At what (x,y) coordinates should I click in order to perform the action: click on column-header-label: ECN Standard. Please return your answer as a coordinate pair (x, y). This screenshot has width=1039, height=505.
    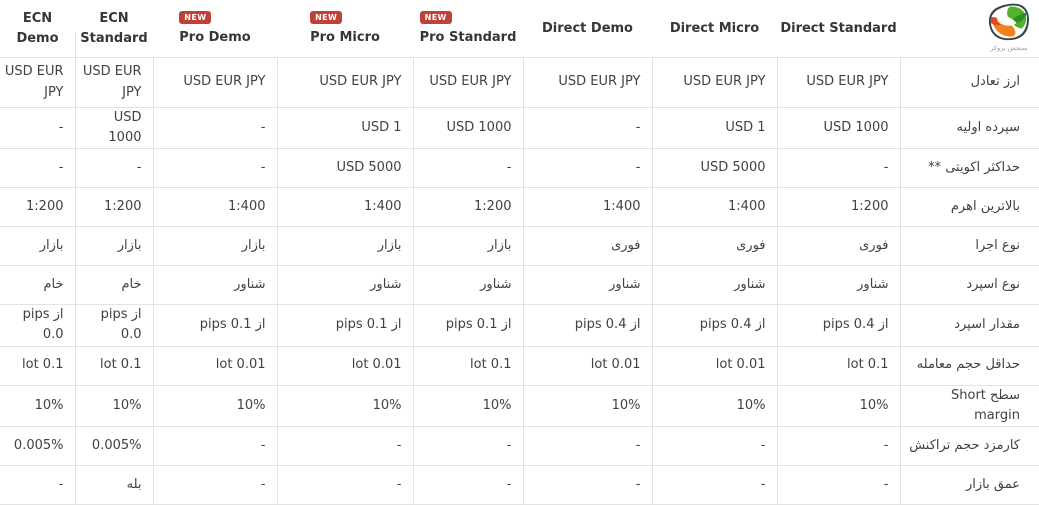
    Looking at the image, I should click on (114, 28).